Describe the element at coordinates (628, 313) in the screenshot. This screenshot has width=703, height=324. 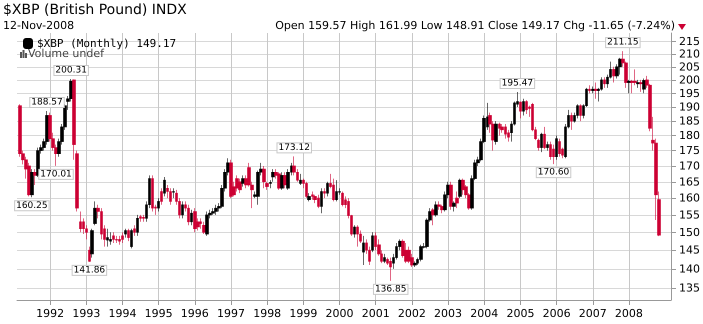
I see `x-tick-label: 2008` at that location.